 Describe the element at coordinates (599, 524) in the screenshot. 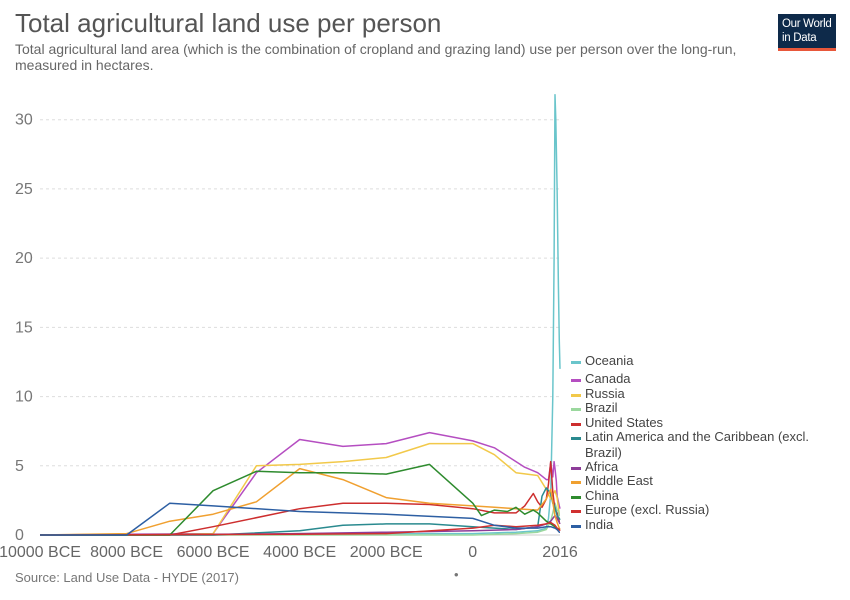

I see `legend-label-10: India` at that location.